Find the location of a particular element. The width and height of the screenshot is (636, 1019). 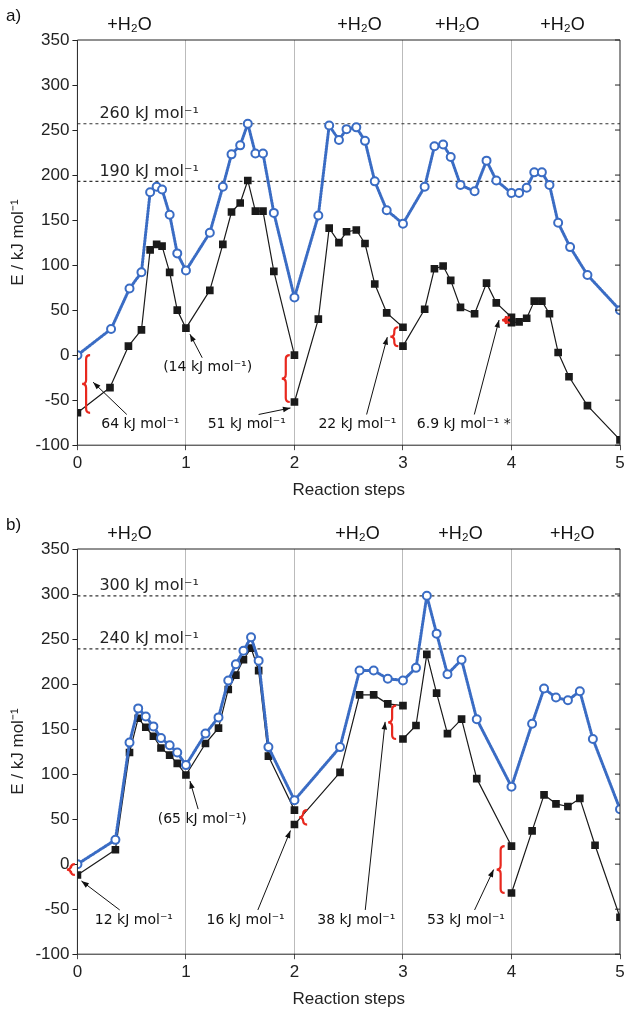

chart-title: b) is located at coordinates (14, 525).